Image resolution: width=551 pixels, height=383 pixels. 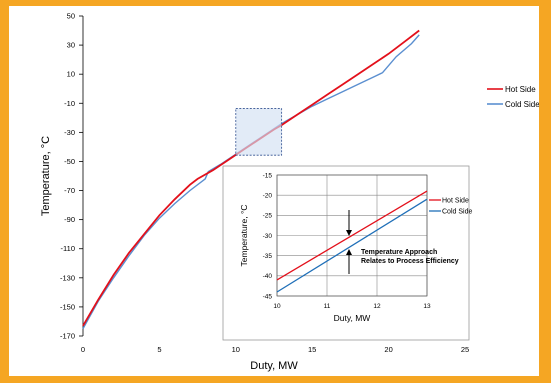 What do you see at coordinates (67, 336) in the screenshot?
I see `y-tick-label: -170` at bounding box center [67, 336].